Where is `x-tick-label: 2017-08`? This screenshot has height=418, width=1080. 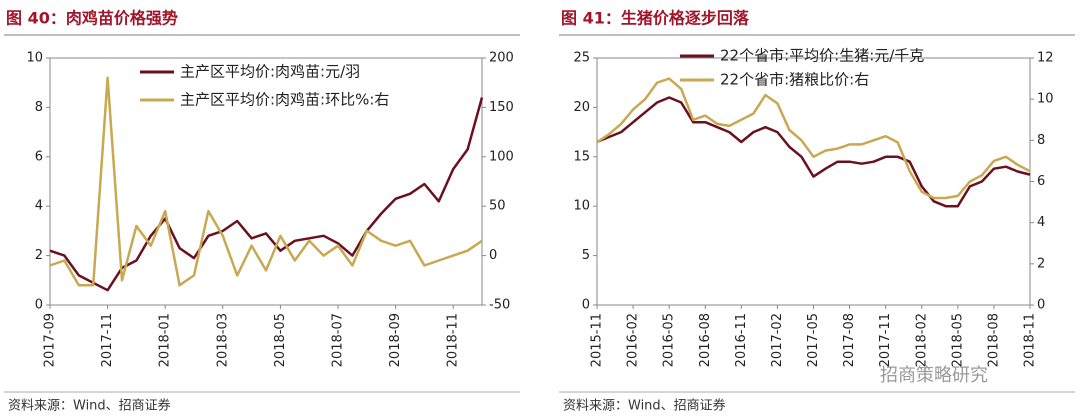
x-tick-label: 2017-08 is located at coordinates (849, 340).